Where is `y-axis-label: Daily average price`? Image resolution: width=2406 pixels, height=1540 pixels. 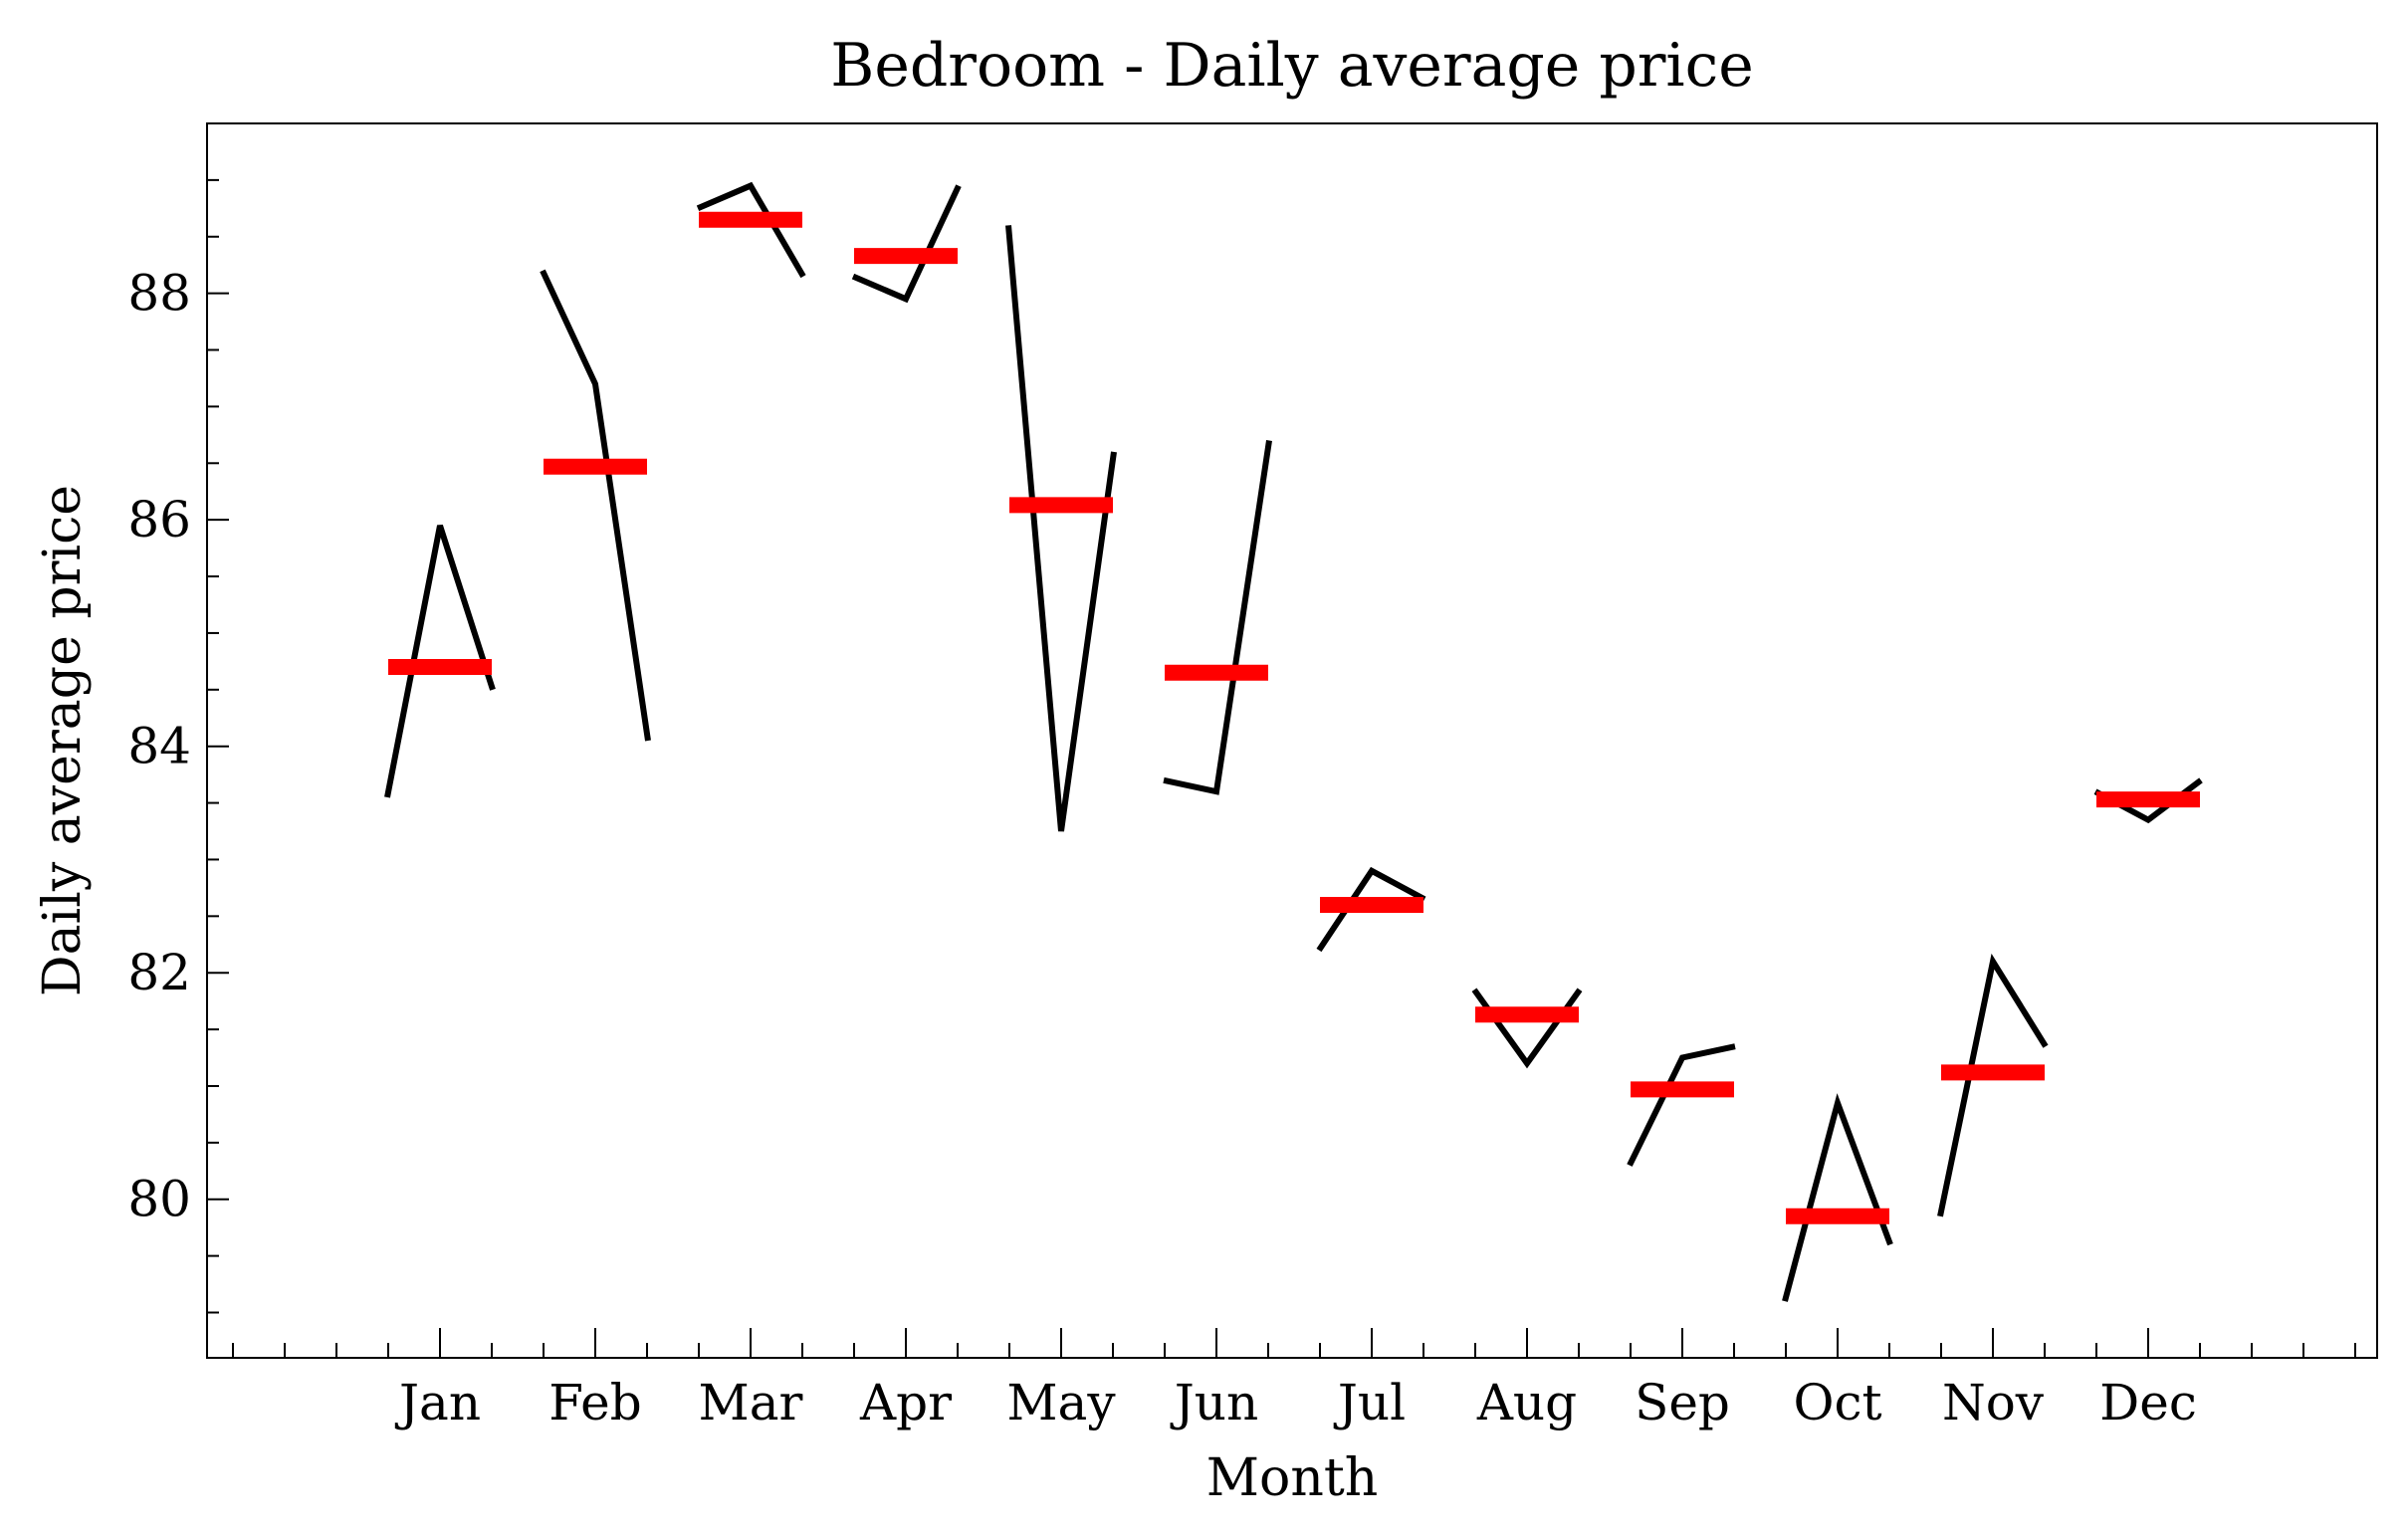 y-axis-label: Daily average price is located at coordinates (63, 740).